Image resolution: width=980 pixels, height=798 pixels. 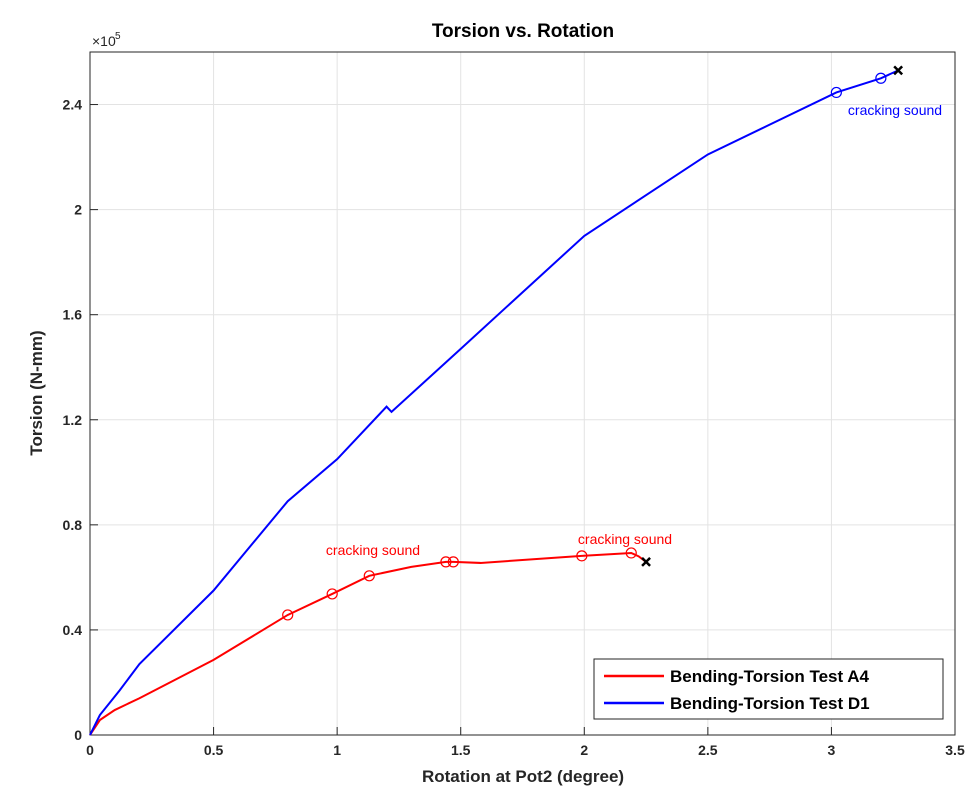 I want to click on x-tick-label: 0.5, so click(x=214, y=750).